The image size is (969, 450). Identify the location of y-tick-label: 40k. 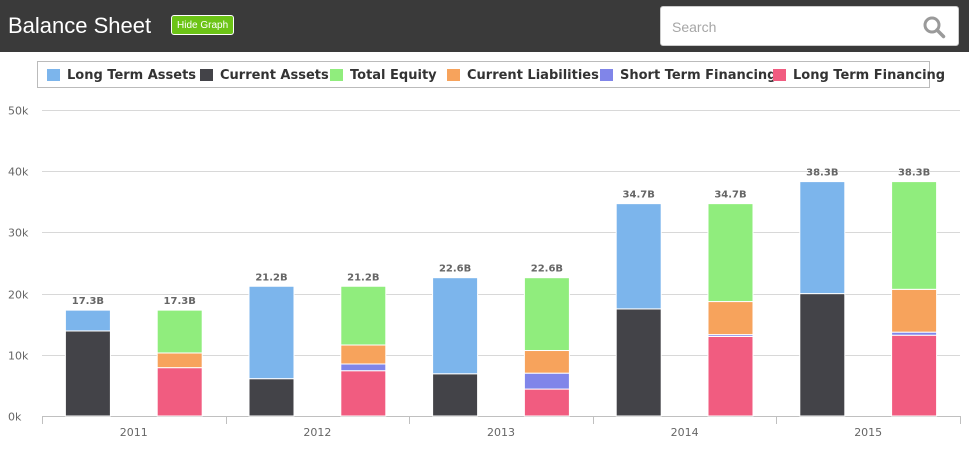
(18, 172).